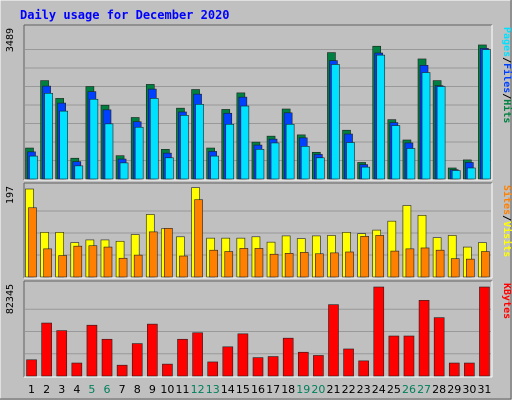 The width and height of the screenshot is (512, 400). Describe the element at coordinates (10, 299) in the screenshot. I see `y-max-label: 82345` at that location.